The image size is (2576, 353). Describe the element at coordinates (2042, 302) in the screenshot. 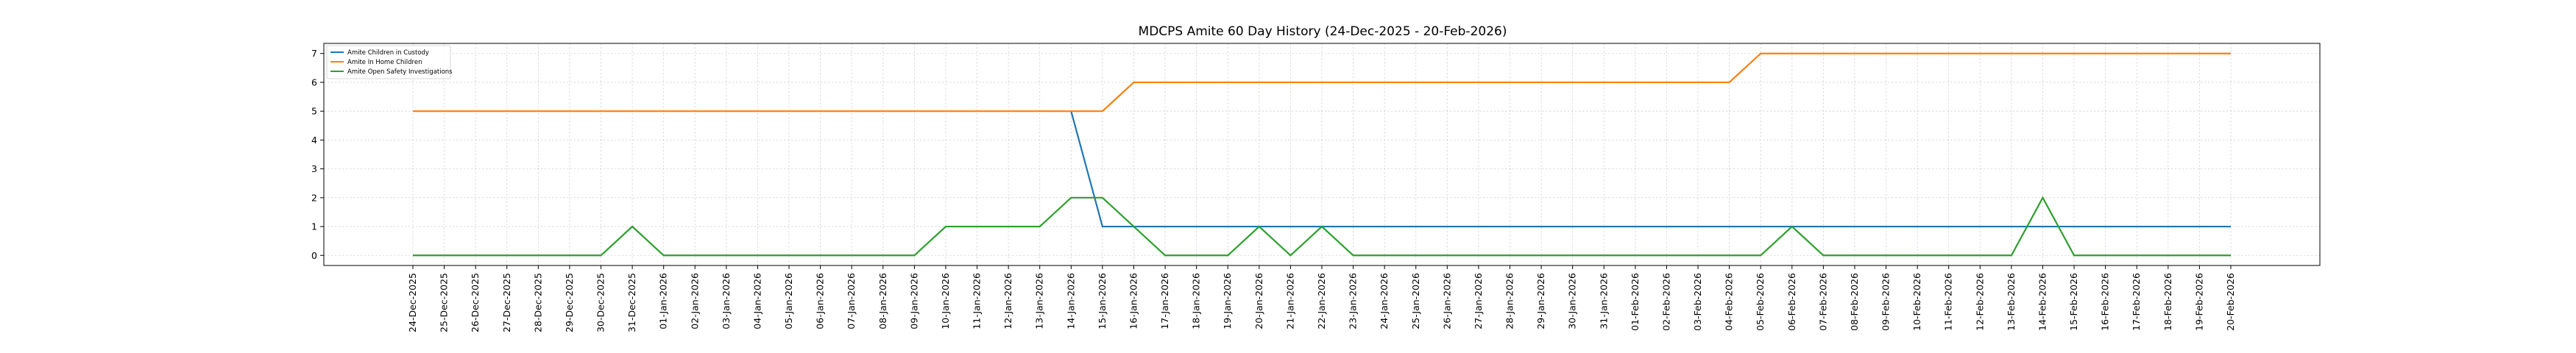

I see `x-tick-label: 14-Feb-2026` at that location.